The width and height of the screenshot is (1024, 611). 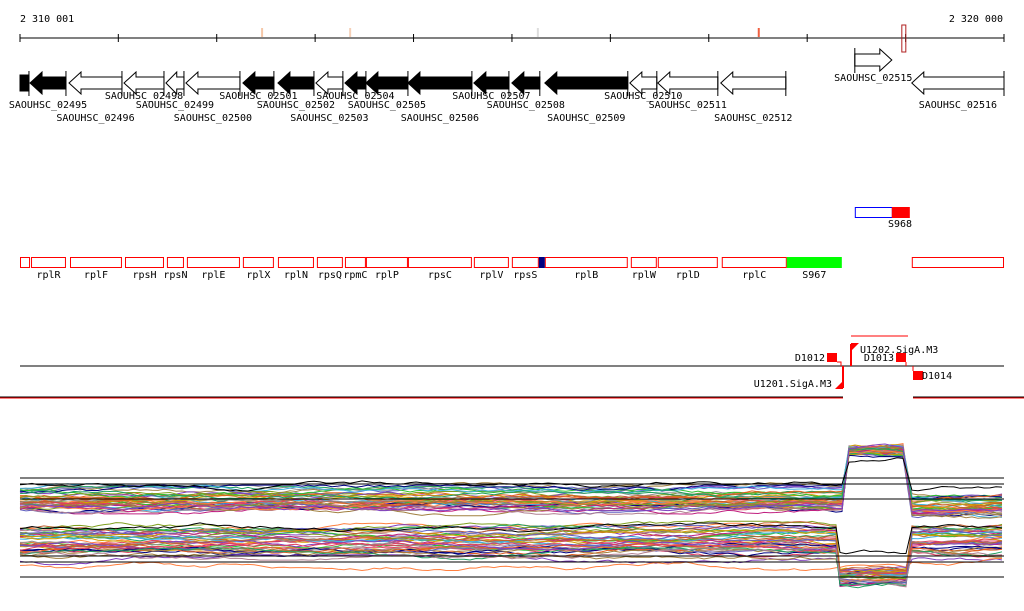 I want to click on gene-SAOUHSC_02499: SAOUHSC_02499, so click(x=175, y=90).